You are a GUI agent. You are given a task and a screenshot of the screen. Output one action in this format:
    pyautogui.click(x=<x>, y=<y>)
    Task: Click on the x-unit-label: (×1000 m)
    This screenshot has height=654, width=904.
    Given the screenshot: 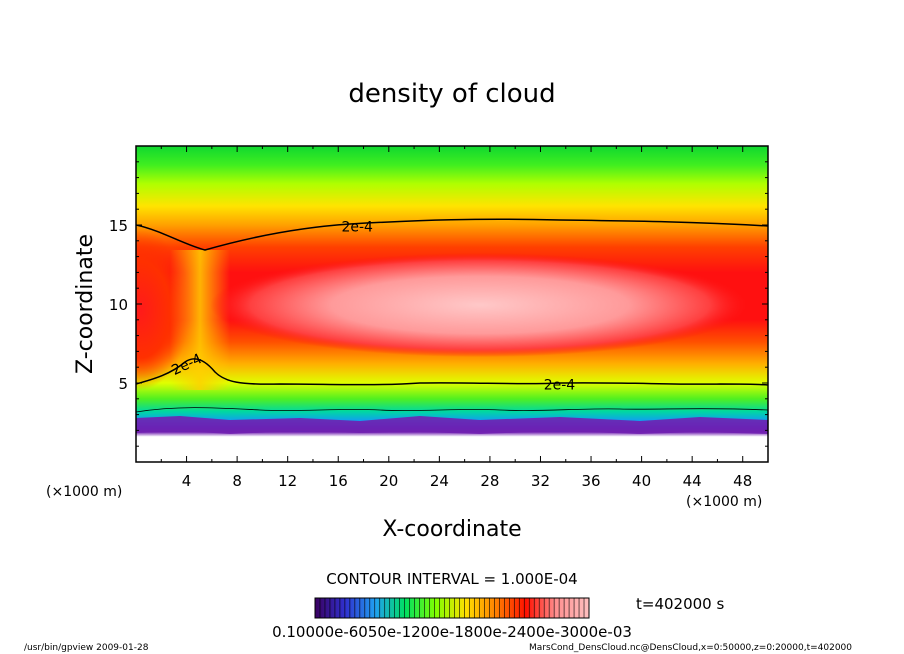 What is the action you would take?
    pyautogui.click(x=724, y=502)
    